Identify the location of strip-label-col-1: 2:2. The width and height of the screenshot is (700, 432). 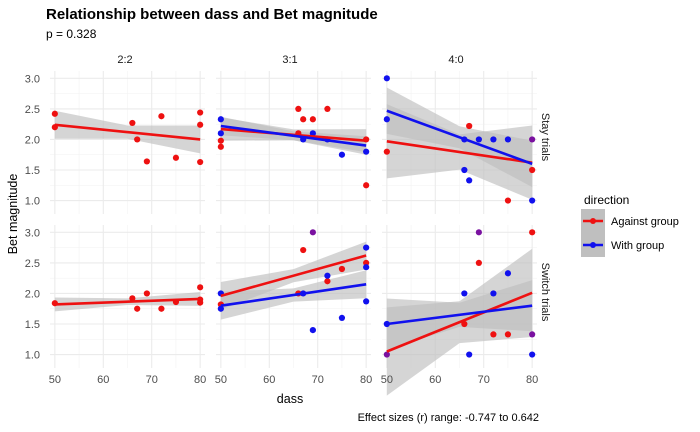
(124, 60).